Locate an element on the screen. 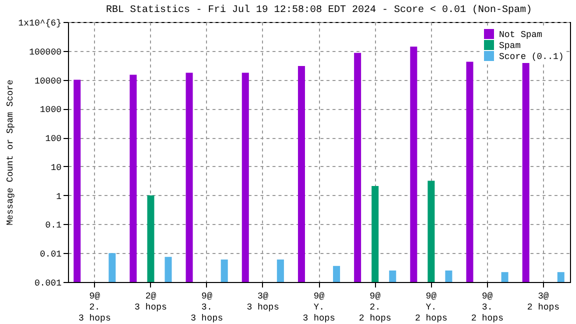 This screenshot has width=576, height=324. y-tick-label: 0.001 is located at coordinates (48, 283).